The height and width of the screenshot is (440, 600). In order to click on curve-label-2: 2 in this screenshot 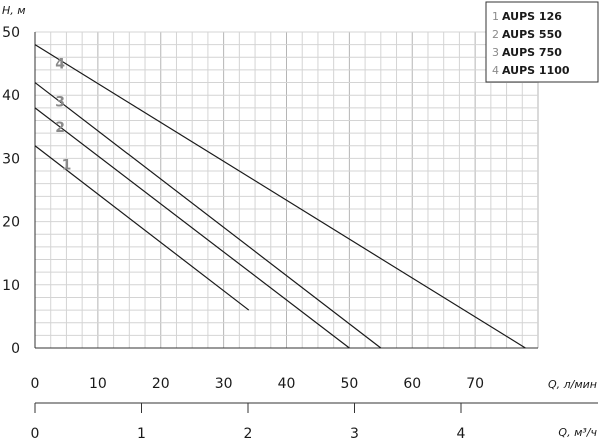, I will do `click(60, 128)`.